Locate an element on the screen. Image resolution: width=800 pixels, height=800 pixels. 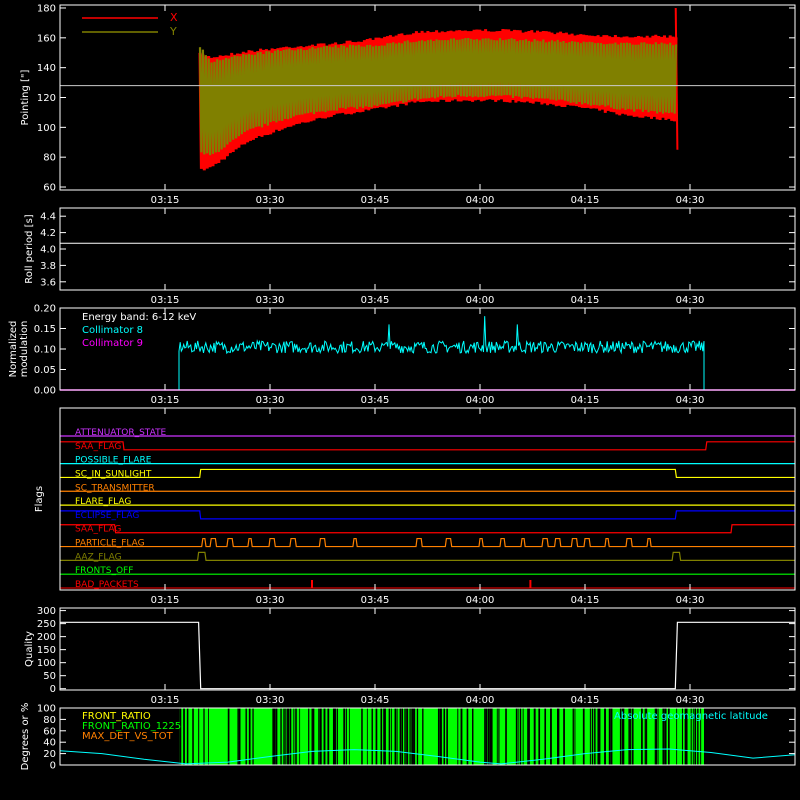
legend-label: MAX_DET_VS_TOT is located at coordinates (128, 736).